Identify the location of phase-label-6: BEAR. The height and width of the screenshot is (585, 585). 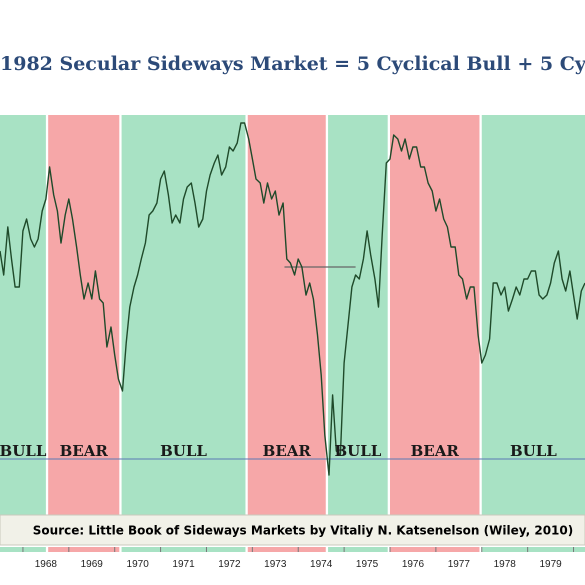
(435, 451).